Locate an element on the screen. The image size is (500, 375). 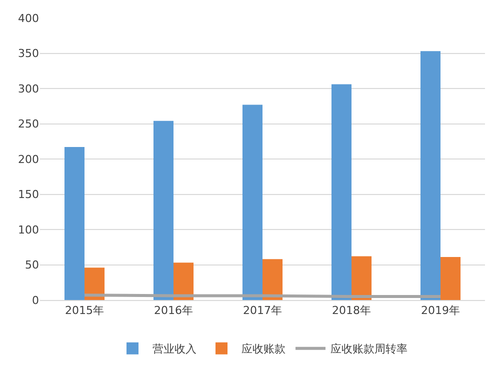
y-tick-label: 250 is located at coordinates (28, 124).